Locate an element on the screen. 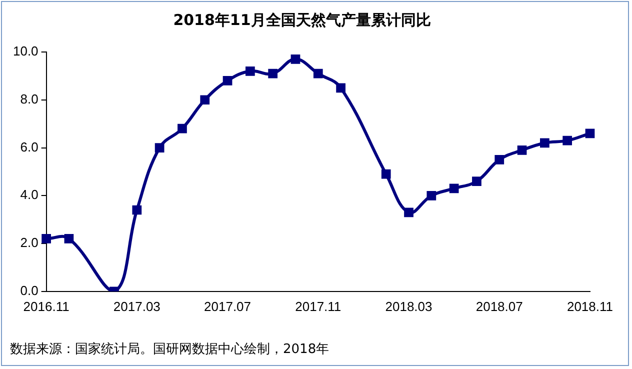 The height and width of the screenshot is (369, 632). y-tick-label: 4.0 is located at coordinates (29, 194).